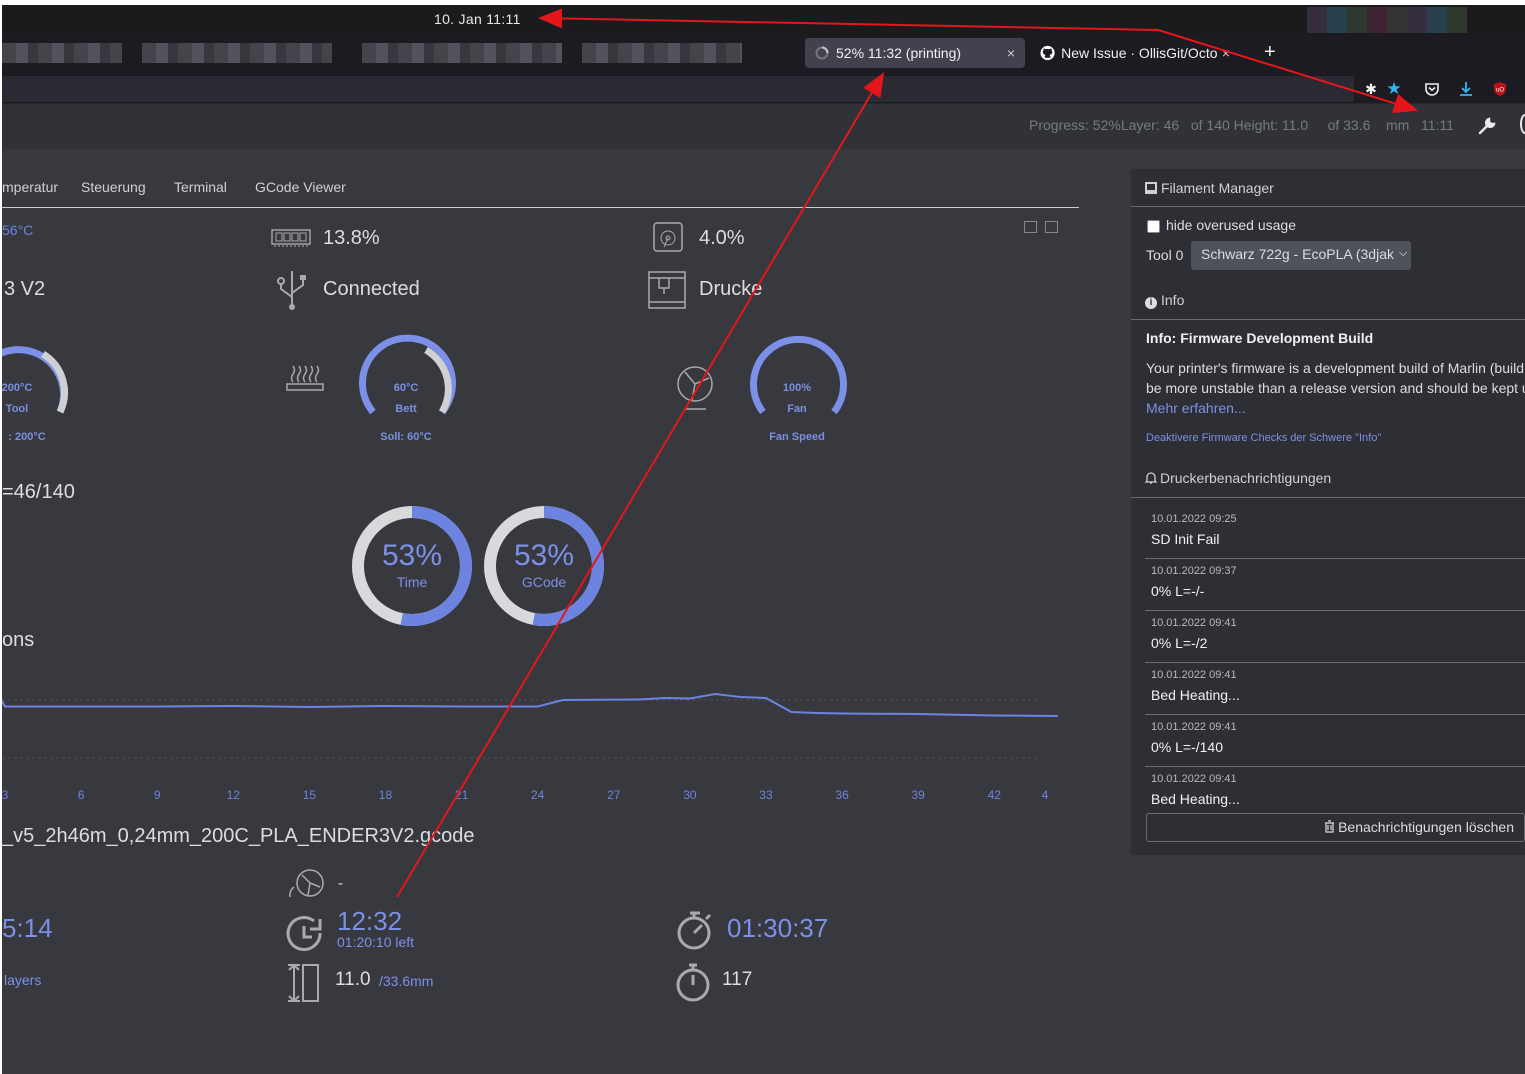  What do you see at coordinates (1187, 747) in the screenshot?
I see `notification-text: 0% L=-/140` at bounding box center [1187, 747].